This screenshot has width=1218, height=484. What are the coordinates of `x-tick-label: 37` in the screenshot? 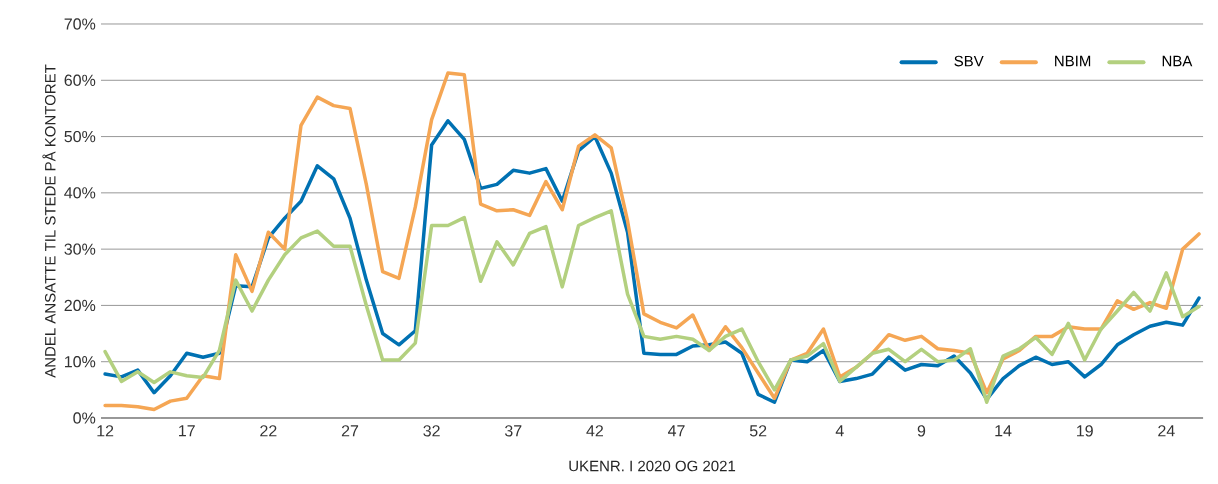 It's located at (513, 431).